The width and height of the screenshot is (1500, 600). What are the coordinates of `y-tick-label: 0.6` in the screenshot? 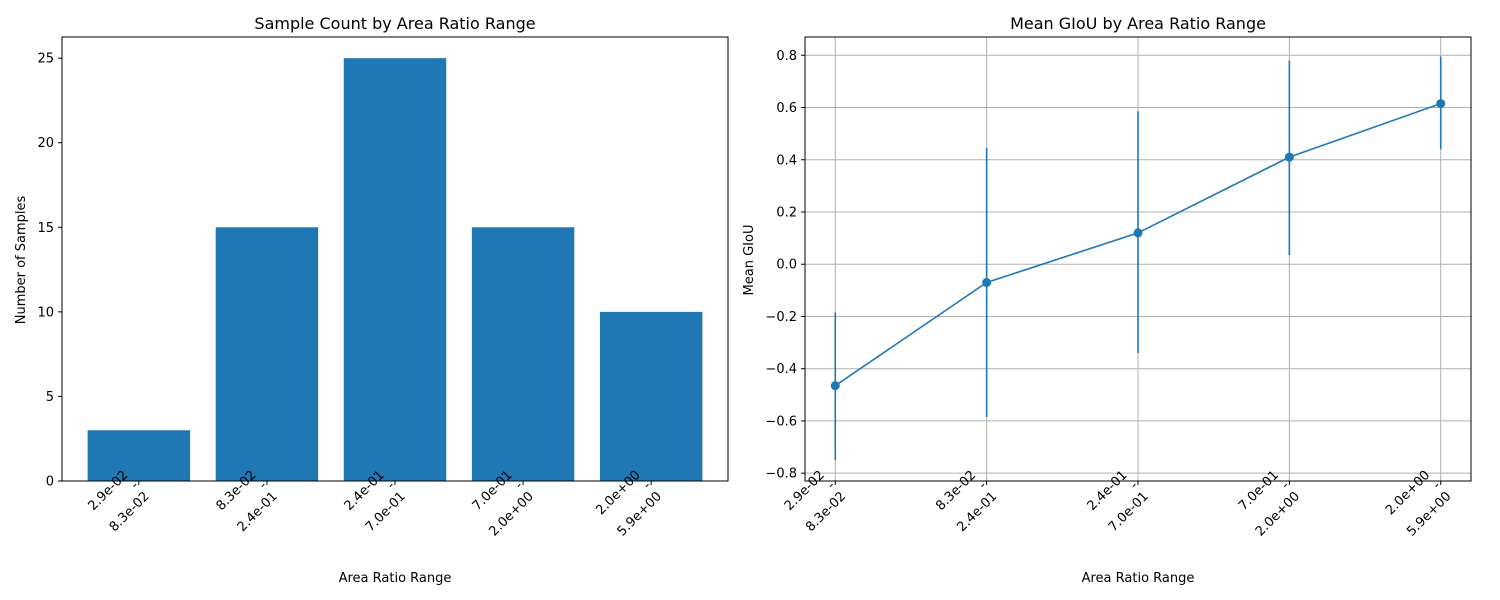 It's located at (786, 108).